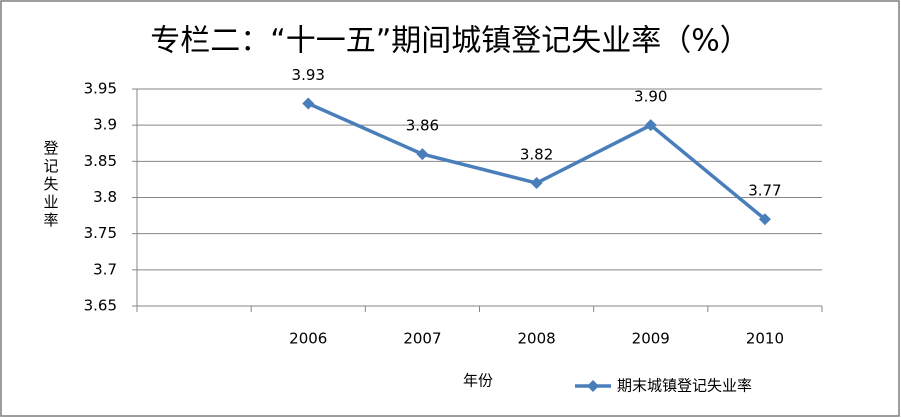  Describe the element at coordinates (105, 125) in the screenshot. I see `y-tick-label: 3.9` at that location.